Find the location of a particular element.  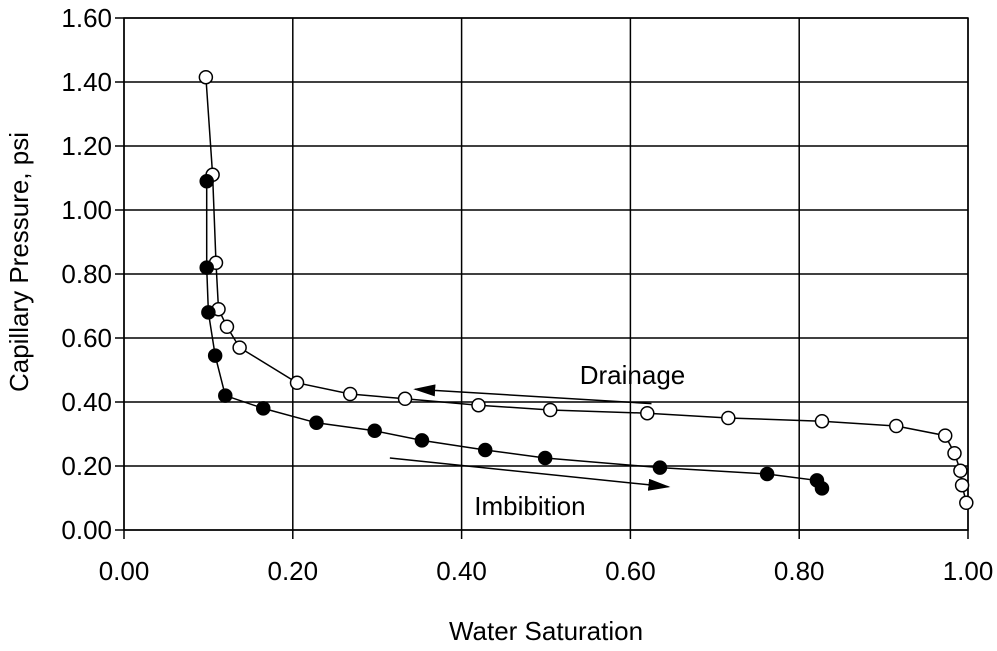

x-tick-label: 1.00 is located at coordinates (968, 571).